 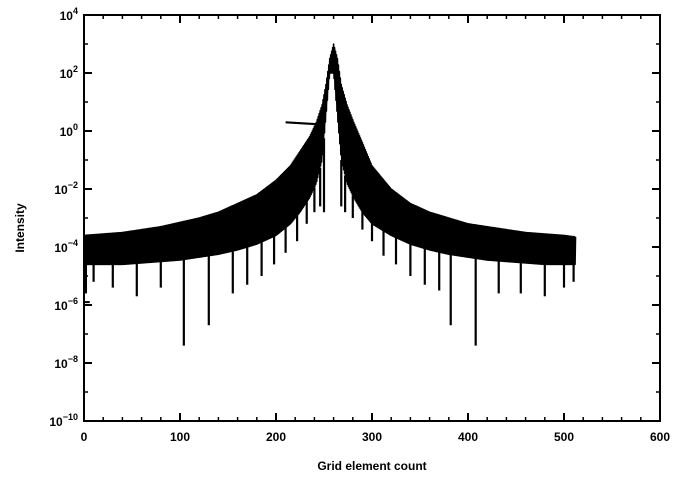 What do you see at coordinates (63, 420) in the screenshot?
I see `y-tick-label: 10⁻¹⁰` at bounding box center [63, 420].